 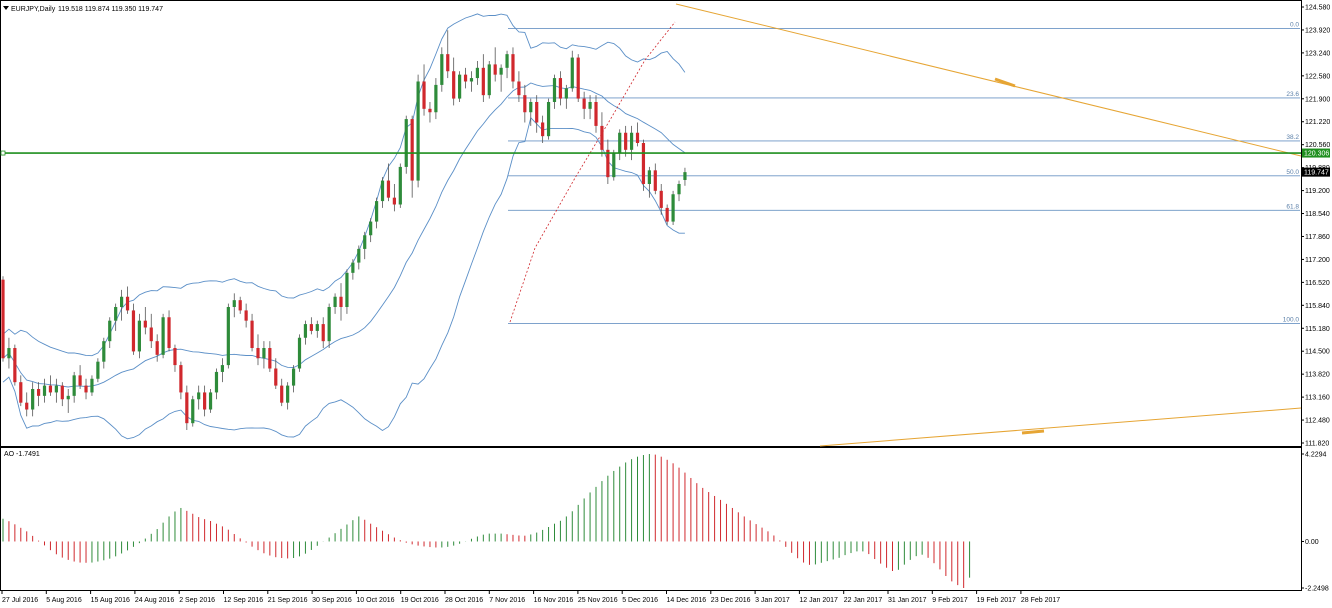 What do you see at coordinates (907, 600) in the screenshot?
I see `time-tick-label: 31 Jan 2017` at bounding box center [907, 600].